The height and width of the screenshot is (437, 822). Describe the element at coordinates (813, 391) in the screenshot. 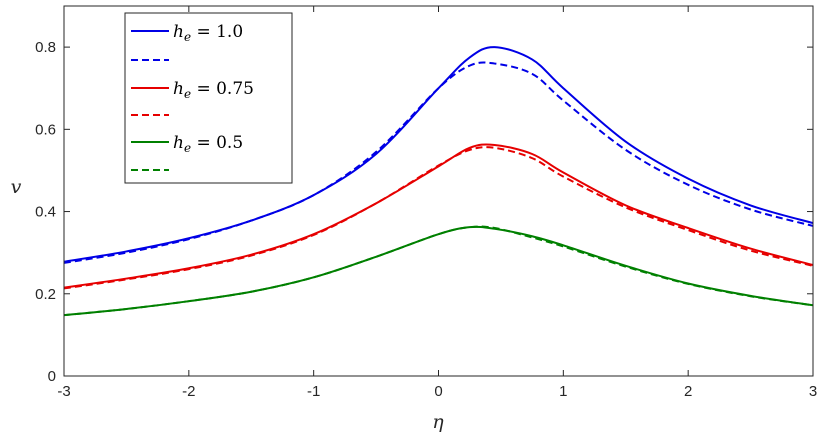

I see `x-tick-label: 3` at that location.